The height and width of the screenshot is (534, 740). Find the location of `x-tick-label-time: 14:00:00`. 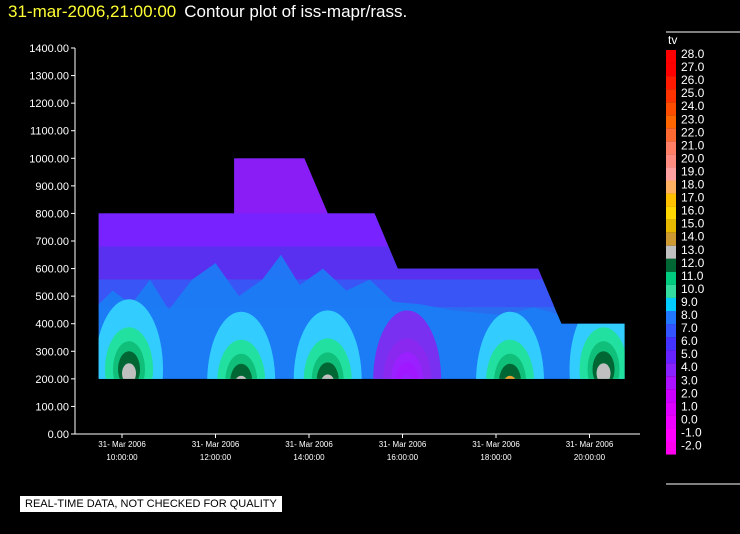

x-tick-label-time: 14:00:00 is located at coordinates (309, 457).